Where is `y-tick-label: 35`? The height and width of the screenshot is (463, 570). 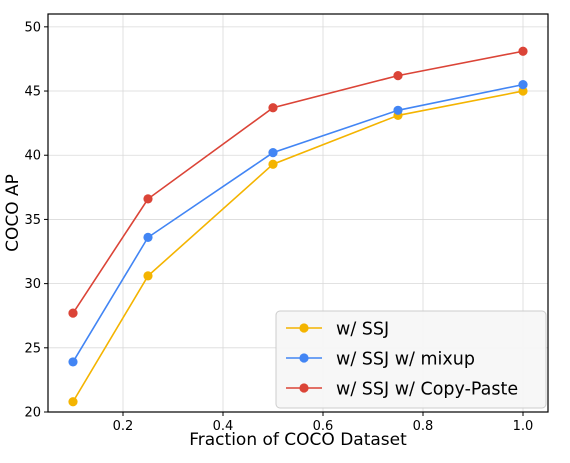
y-tick-label: 35 is located at coordinates (32, 220).